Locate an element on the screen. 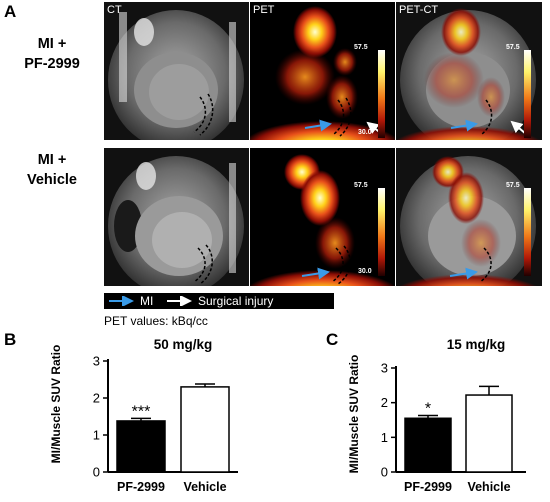 The height and width of the screenshot is (502, 550). pet-image-vehicle: 57.5 30.0 is located at coordinates (322, 217).